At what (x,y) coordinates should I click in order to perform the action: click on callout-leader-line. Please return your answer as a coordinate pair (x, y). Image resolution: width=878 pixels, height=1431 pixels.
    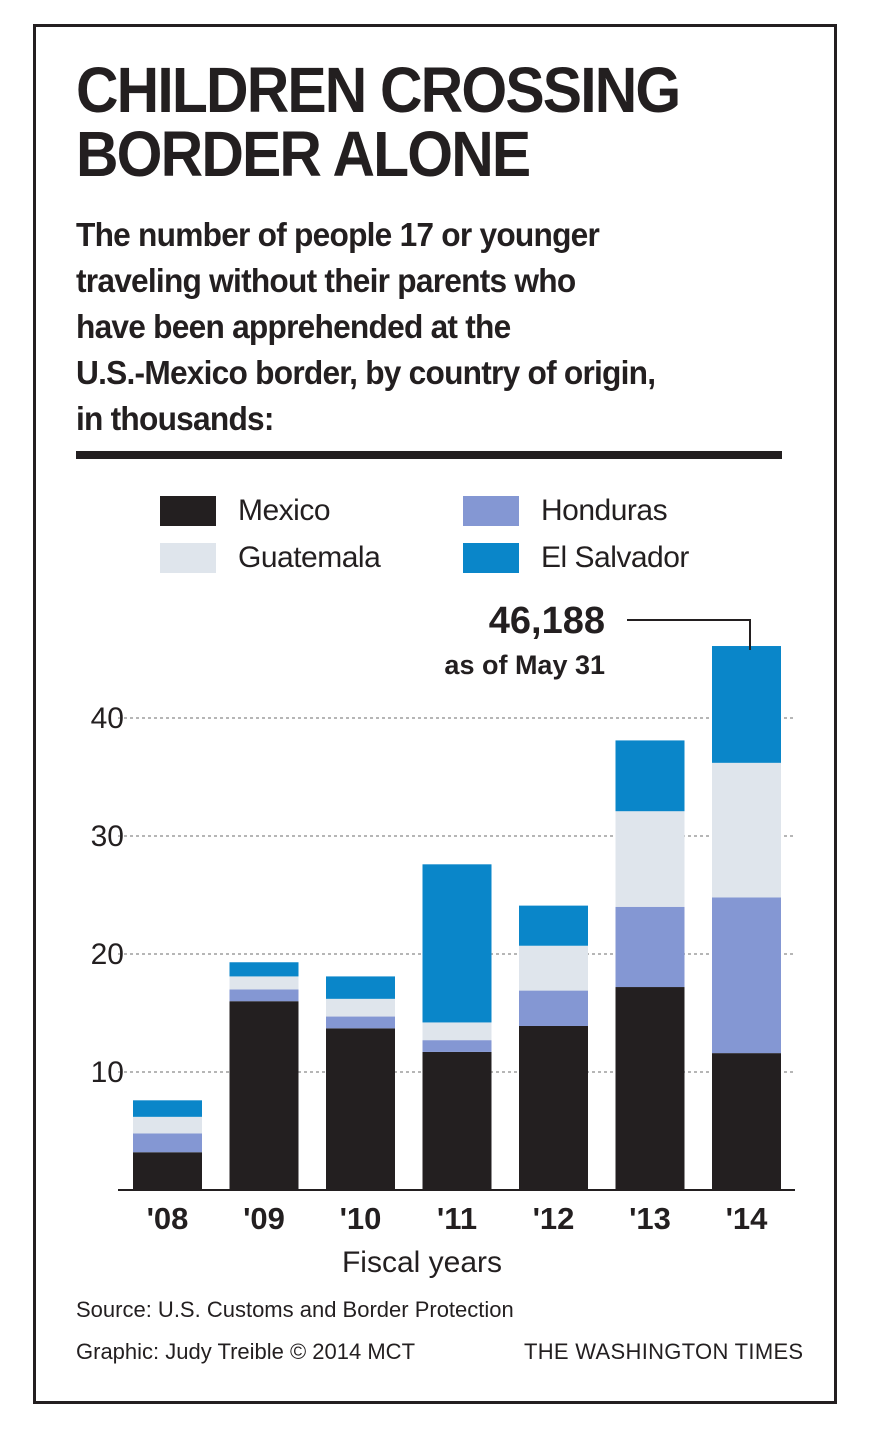
    Looking at the image, I should click on (689, 634).